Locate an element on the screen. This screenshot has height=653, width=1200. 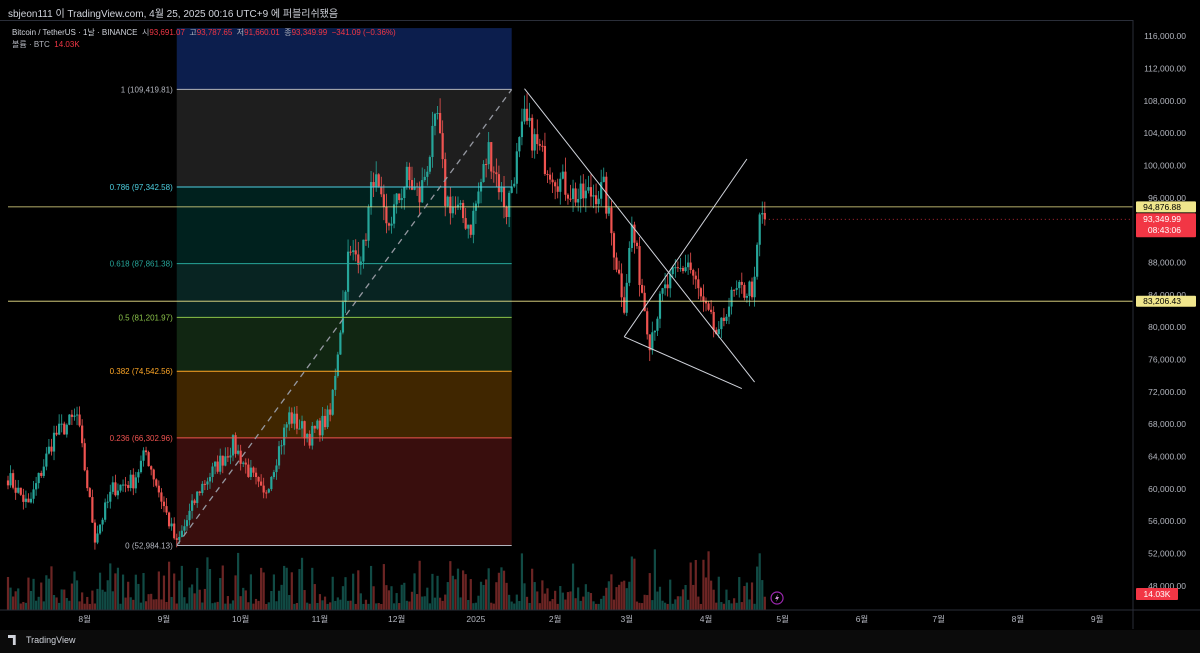
tradingview-logo: TradingView is located at coordinates (42, 640).